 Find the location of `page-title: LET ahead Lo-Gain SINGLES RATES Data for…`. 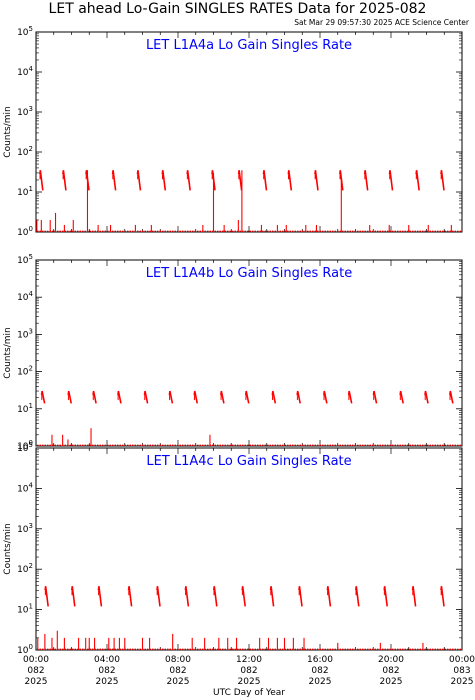

page-title: LET ahead Lo-Gain SINGLES RATES Data for… is located at coordinates (237, 9).